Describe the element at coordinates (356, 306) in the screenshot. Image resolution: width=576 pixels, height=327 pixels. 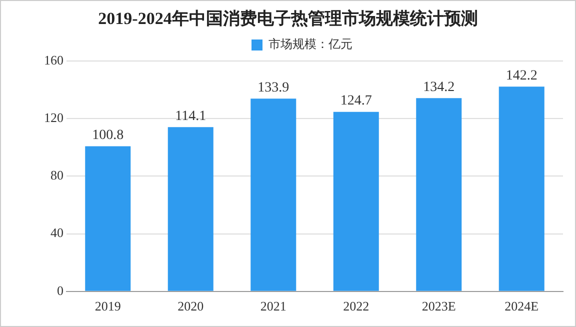
I see `x-tick-label: 2022` at that location.